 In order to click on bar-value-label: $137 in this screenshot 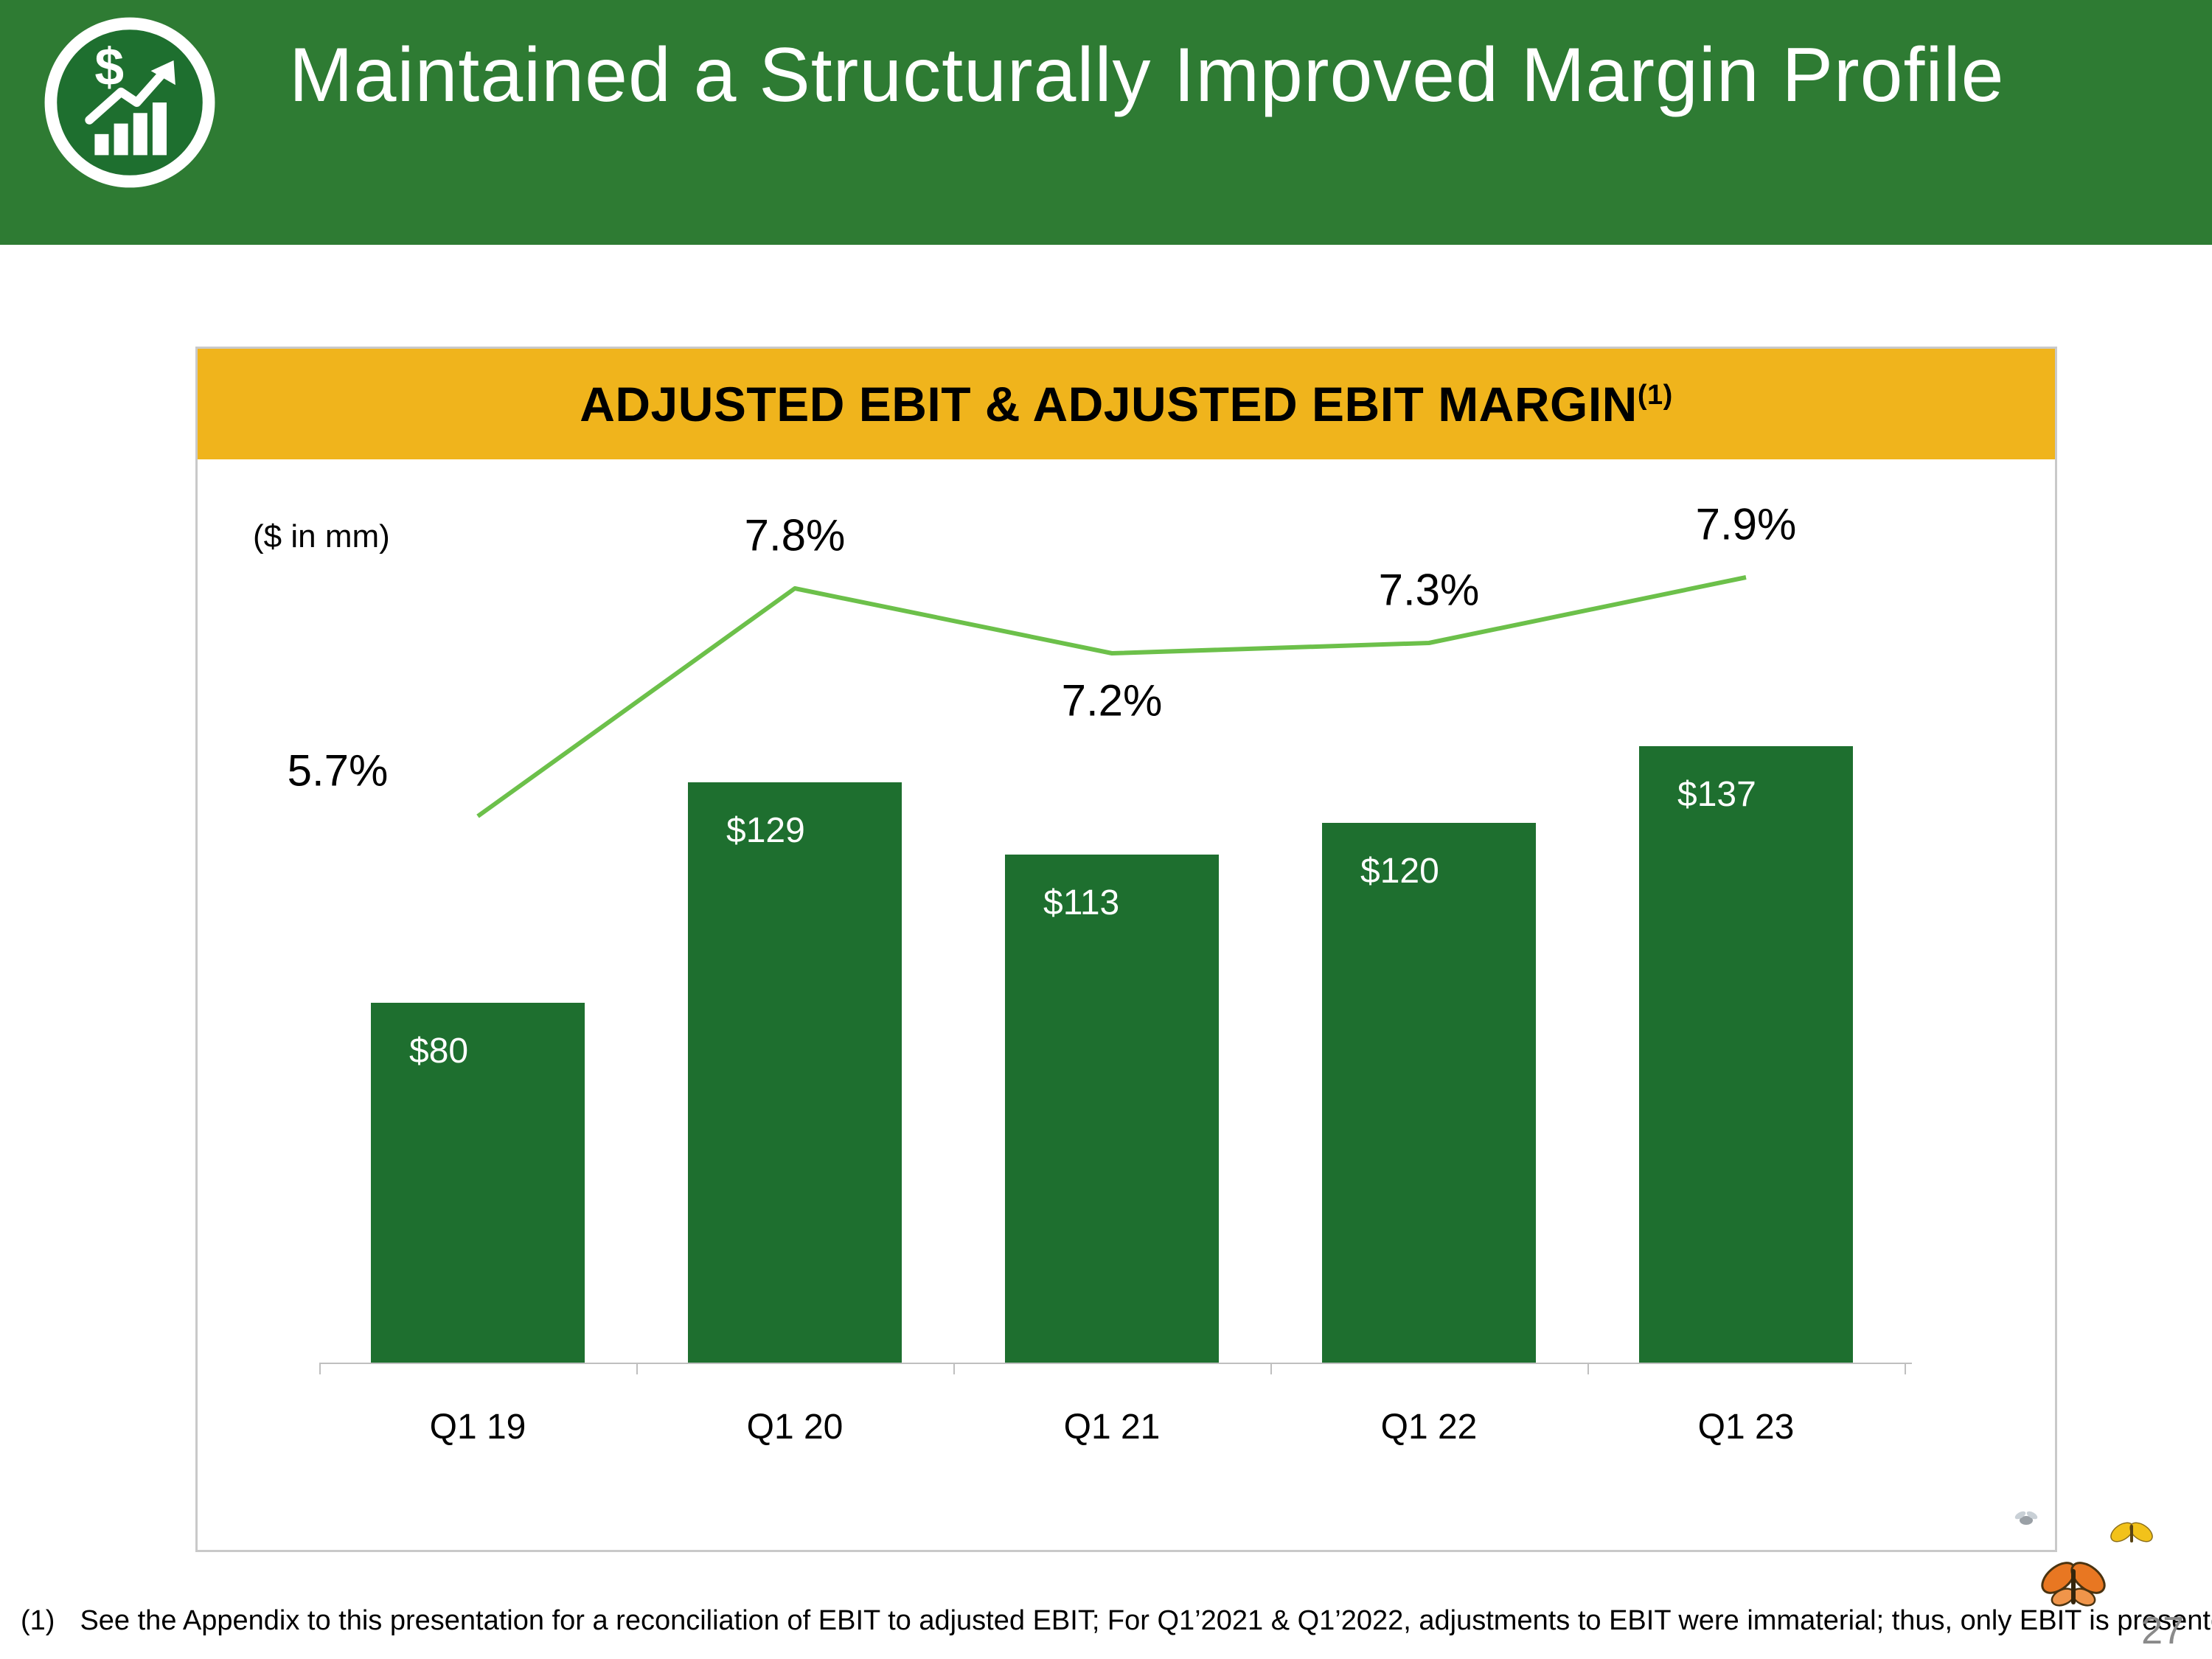, I will do `click(1716, 794)`.